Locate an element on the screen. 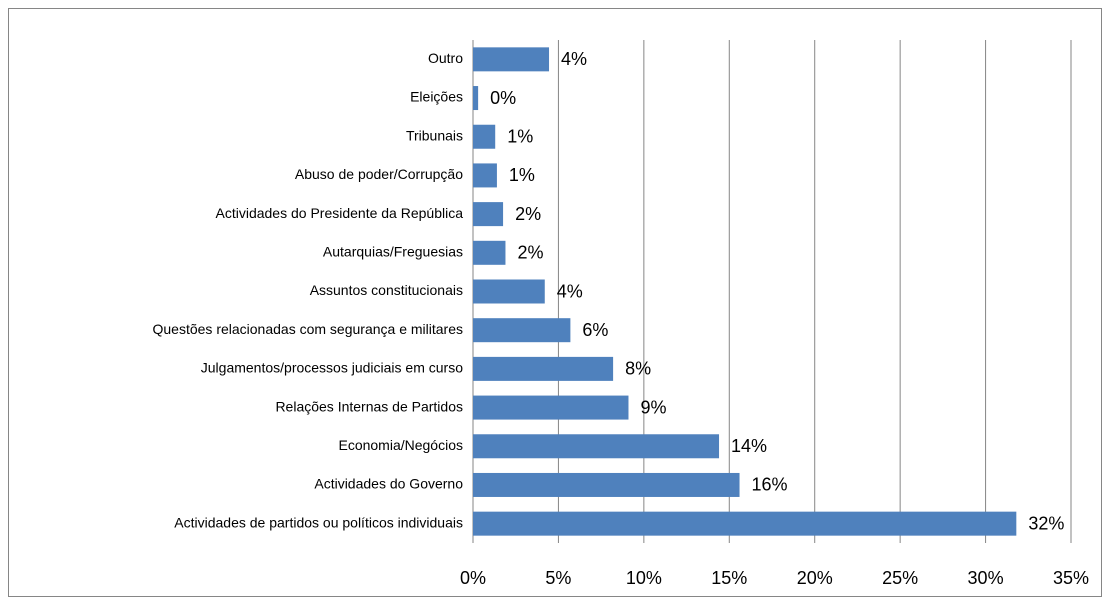 The width and height of the screenshot is (1110, 603). value-label: 32% is located at coordinates (1046, 523).